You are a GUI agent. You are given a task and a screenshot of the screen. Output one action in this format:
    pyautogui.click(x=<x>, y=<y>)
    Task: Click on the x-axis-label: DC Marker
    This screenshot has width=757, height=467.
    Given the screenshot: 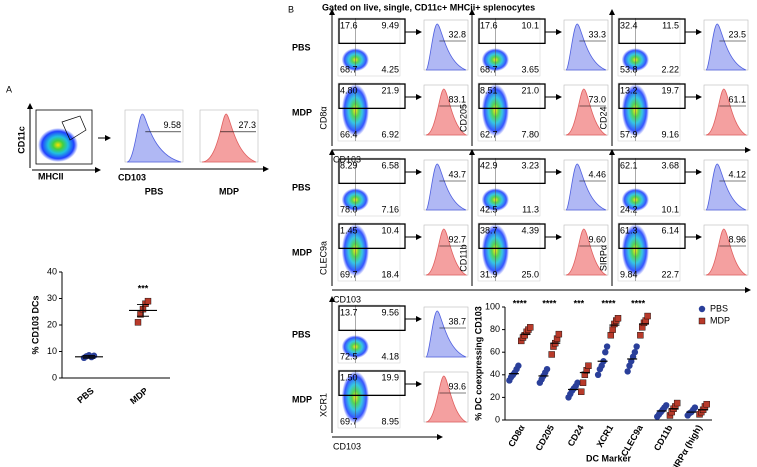 What is the action you would take?
    pyautogui.click(x=609, y=458)
    